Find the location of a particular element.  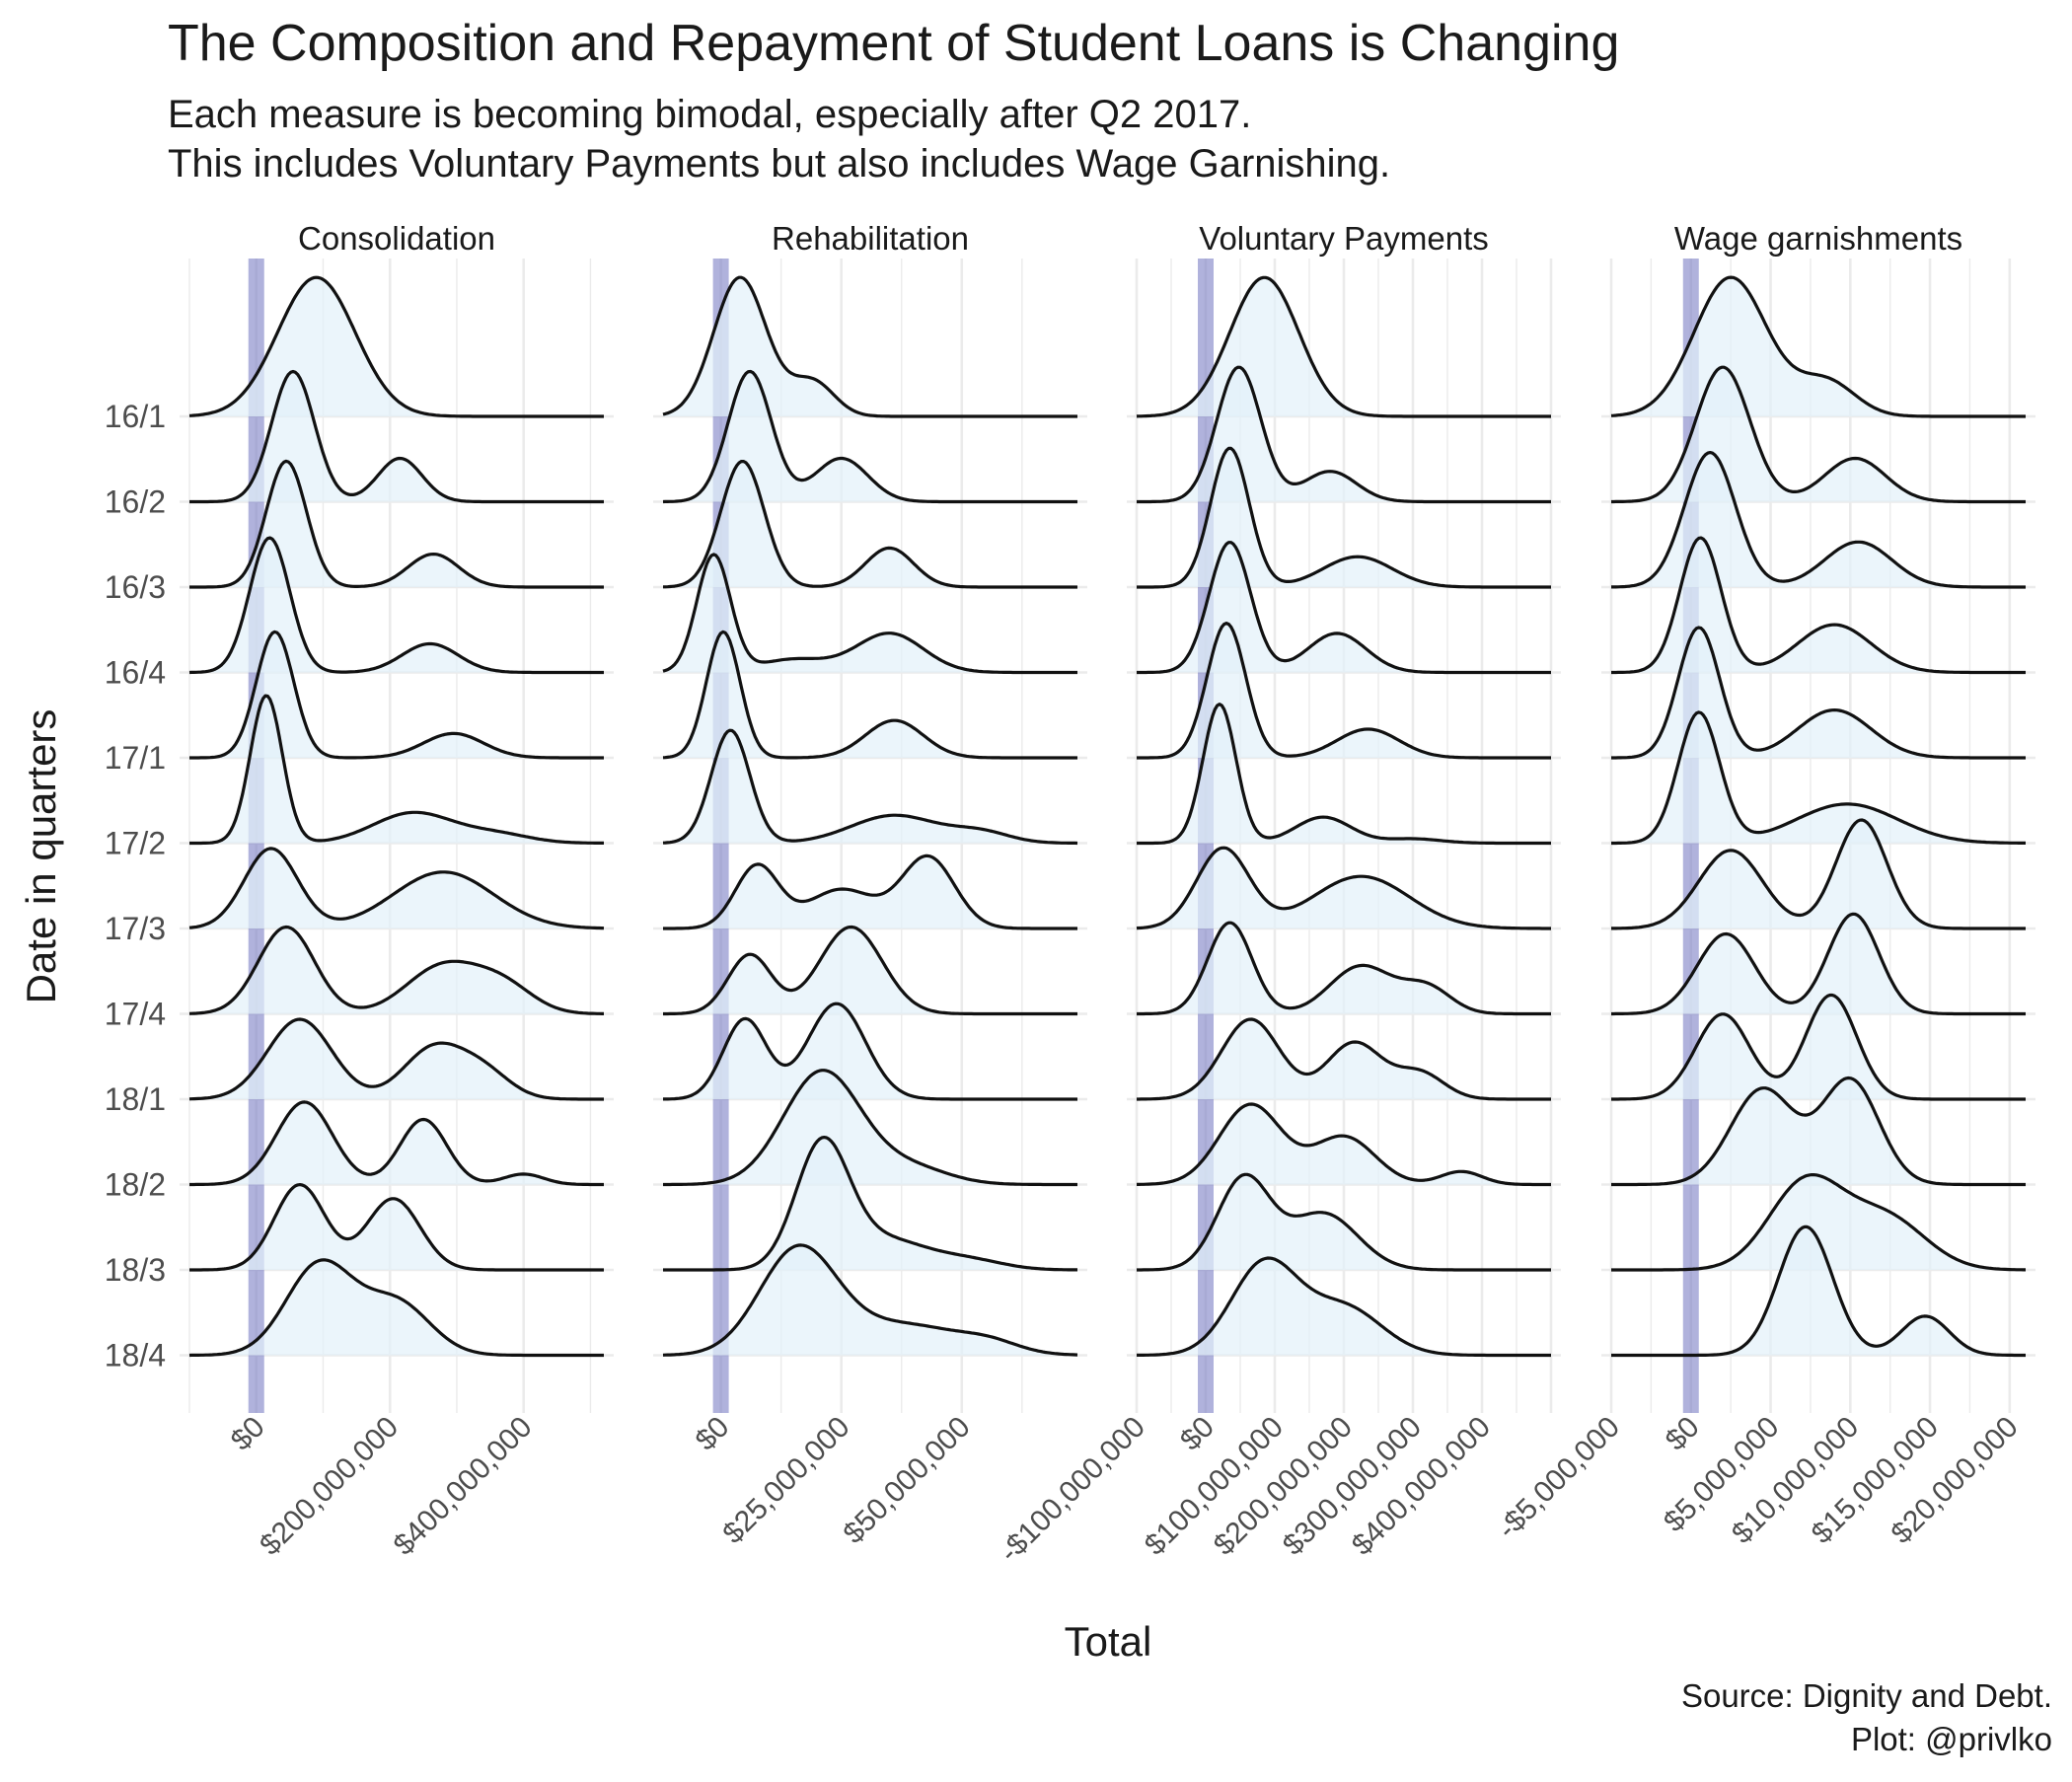

x-tick-label: $25,000,000 is located at coordinates (785, 1480).